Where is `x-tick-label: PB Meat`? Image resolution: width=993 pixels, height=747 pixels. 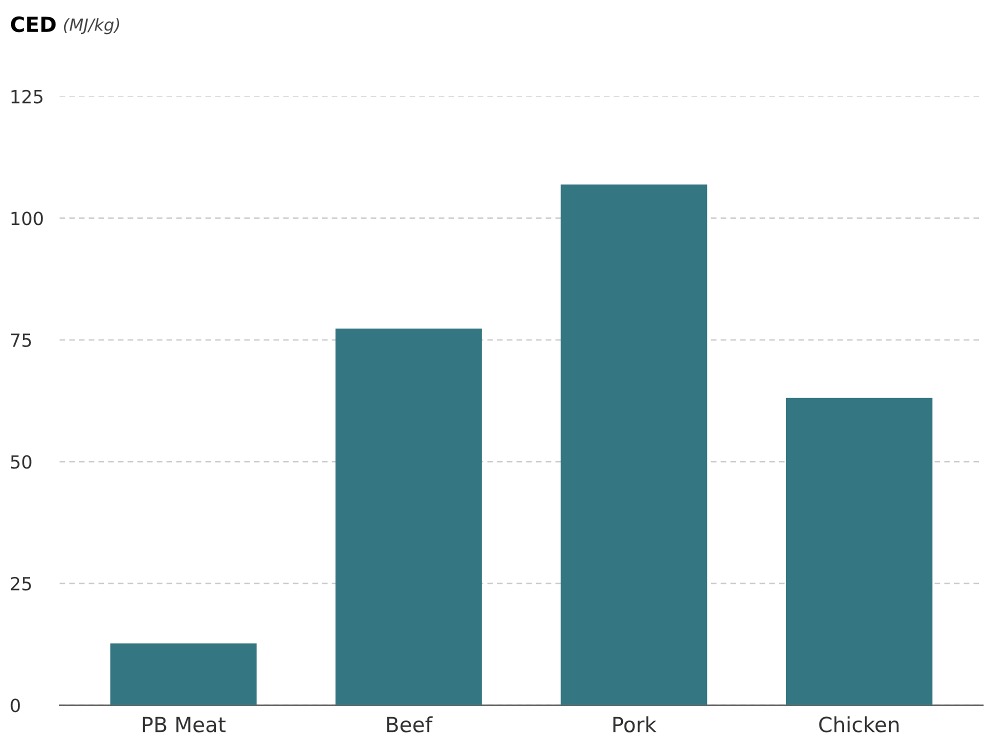 x-tick-label: PB Meat is located at coordinates (184, 724).